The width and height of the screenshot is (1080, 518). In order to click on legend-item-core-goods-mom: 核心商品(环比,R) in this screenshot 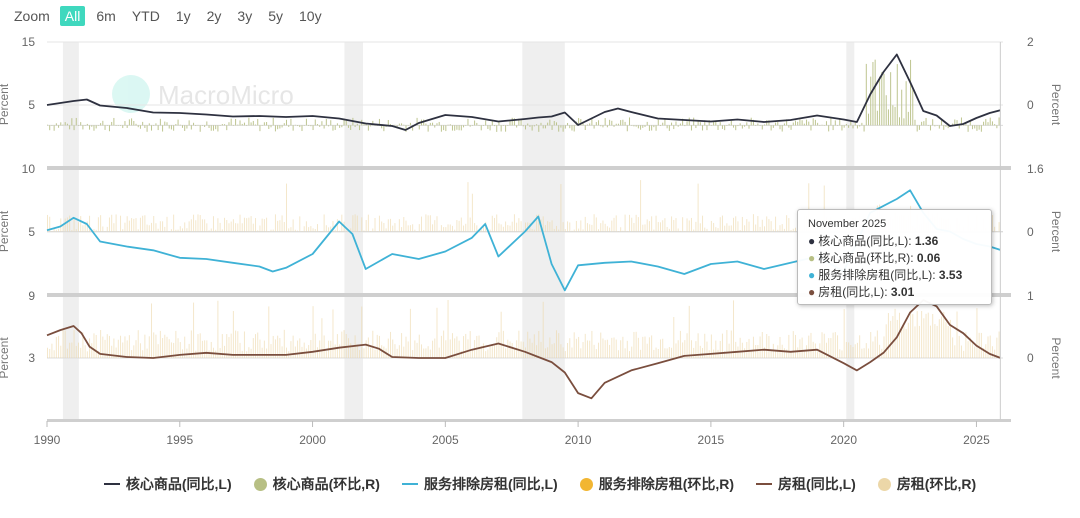, I will do `click(316, 484)`.